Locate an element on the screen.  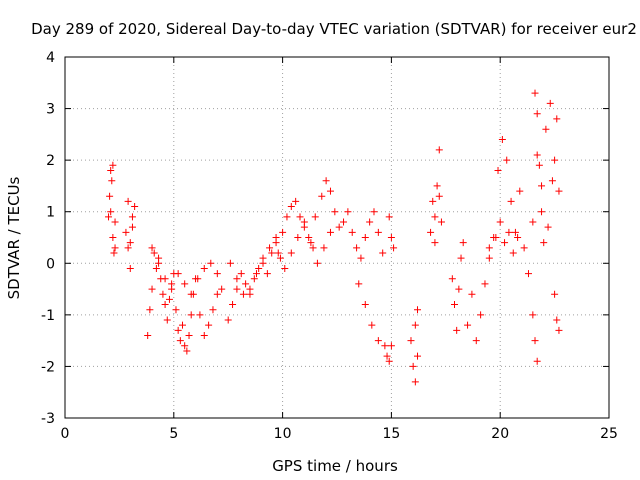
y-tick-label: 4 is located at coordinates (50, 58).